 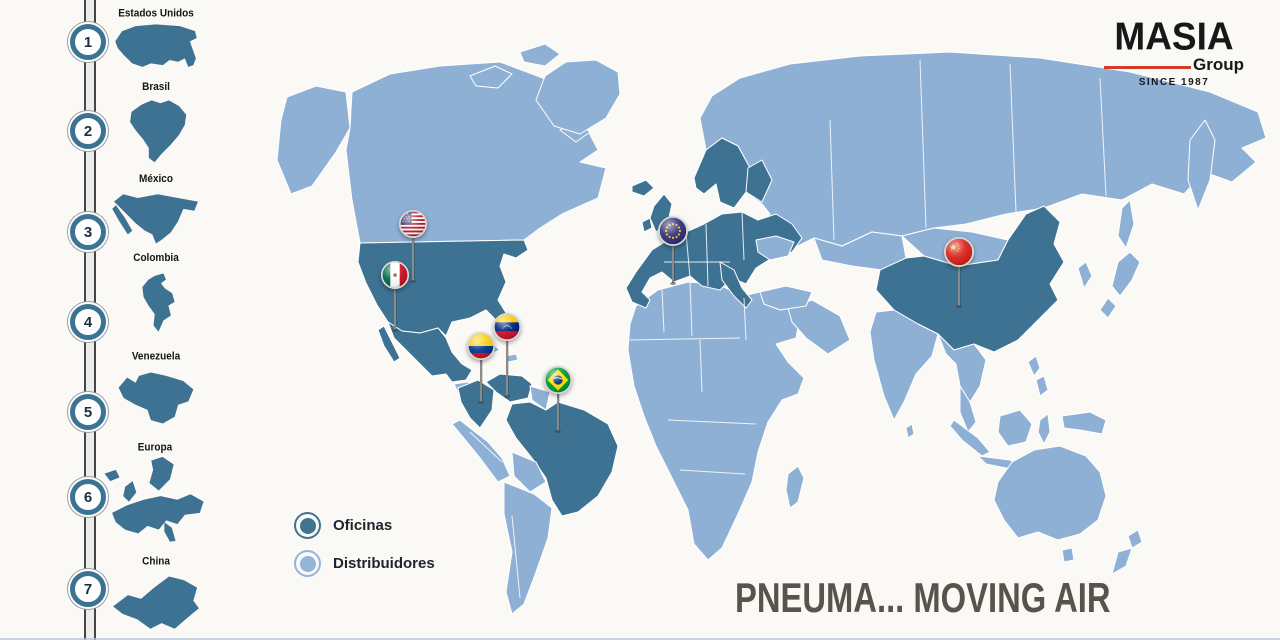 What do you see at coordinates (1028, 440) in the screenshot?
I see `region-indonesia` at bounding box center [1028, 440].